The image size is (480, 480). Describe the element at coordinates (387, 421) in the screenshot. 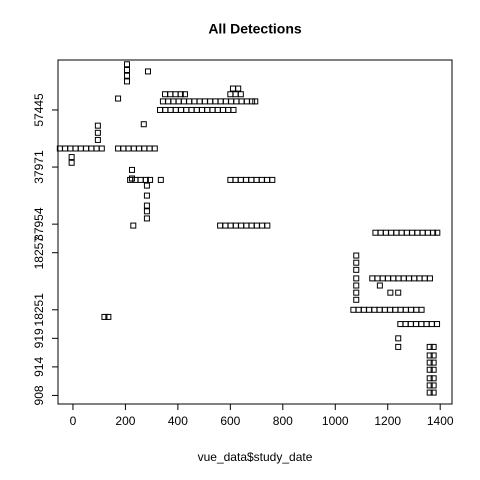

I see `x-tick-label: 1200` at that location.